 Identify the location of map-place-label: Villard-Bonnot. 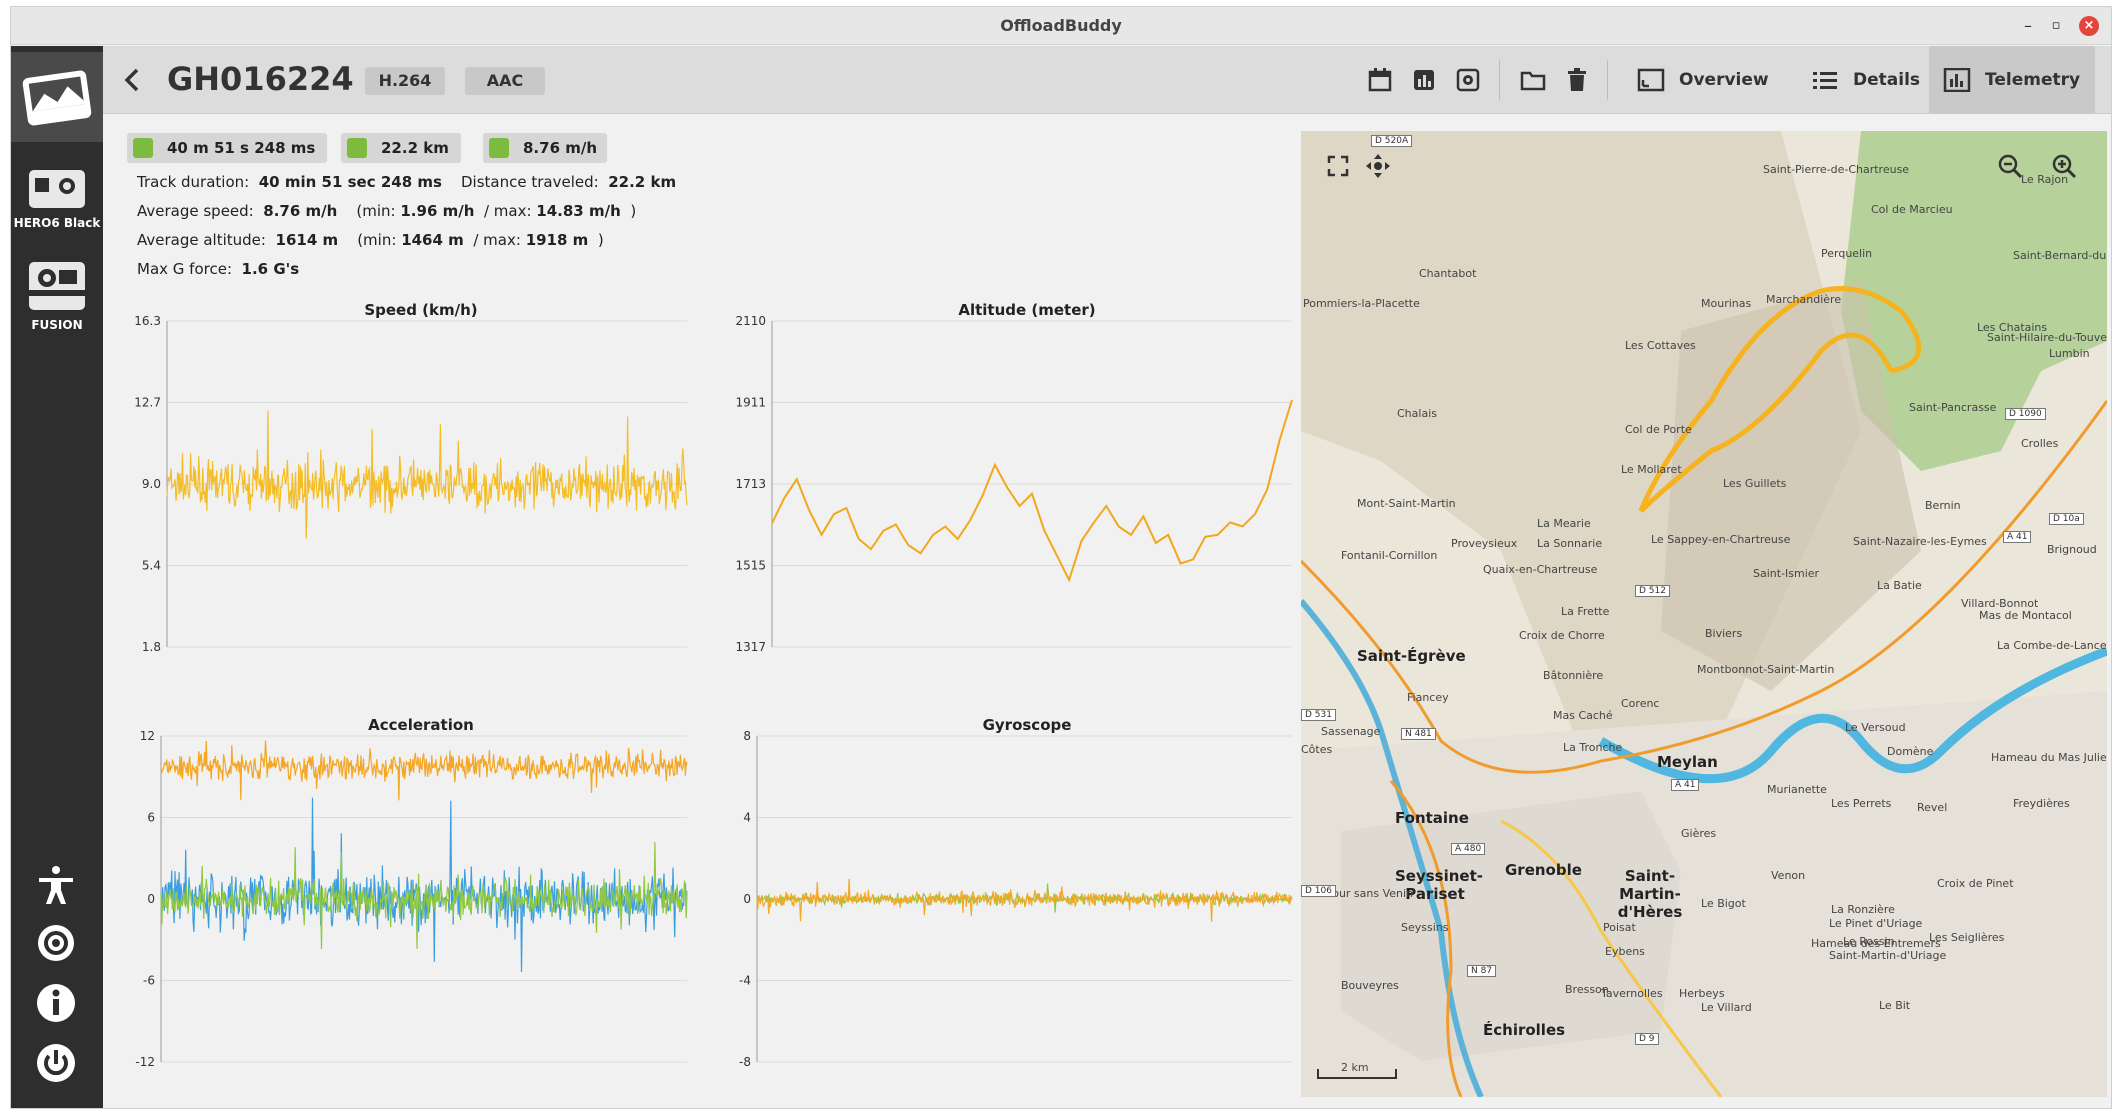
(2000, 603).